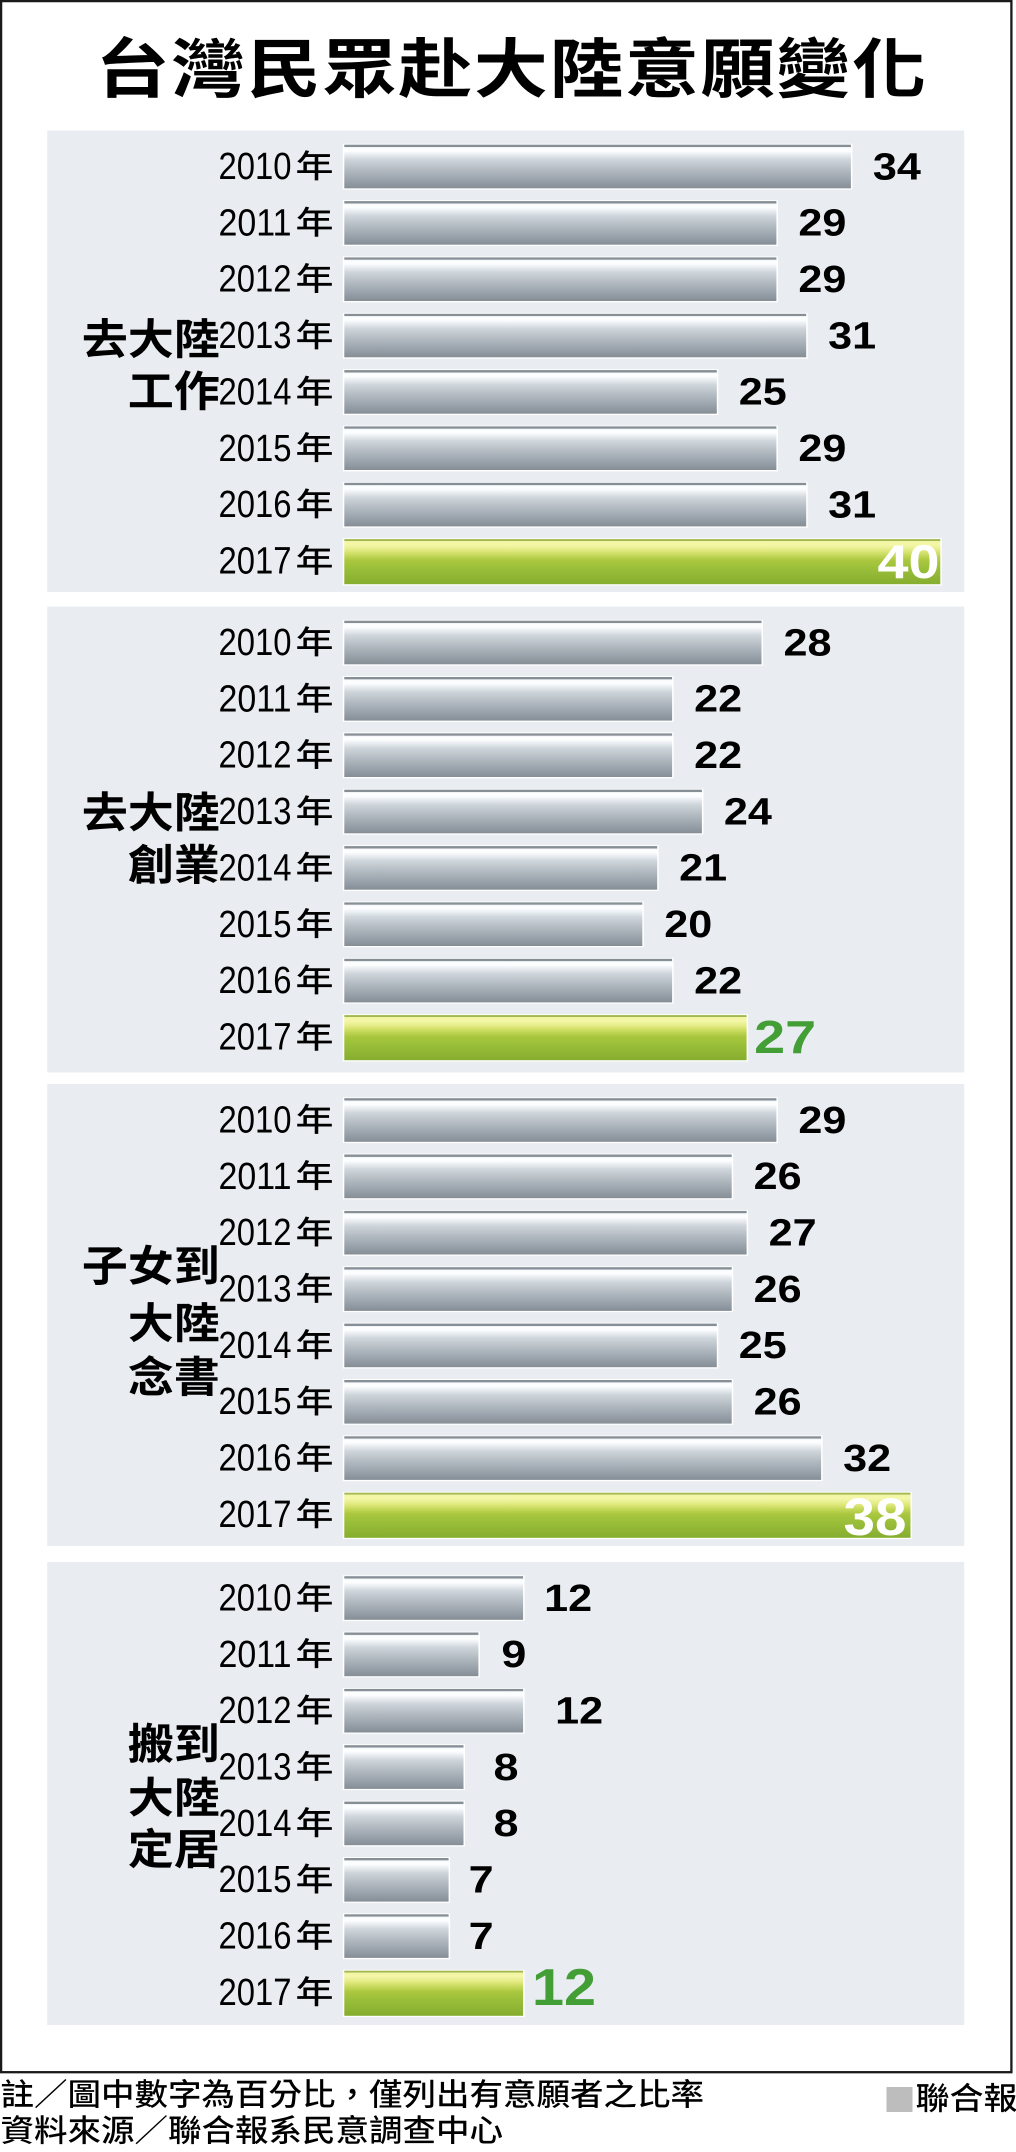  What do you see at coordinates (748, 812) in the screenshot?
I see `svg-text: 24` at bounding box center [748, 812].